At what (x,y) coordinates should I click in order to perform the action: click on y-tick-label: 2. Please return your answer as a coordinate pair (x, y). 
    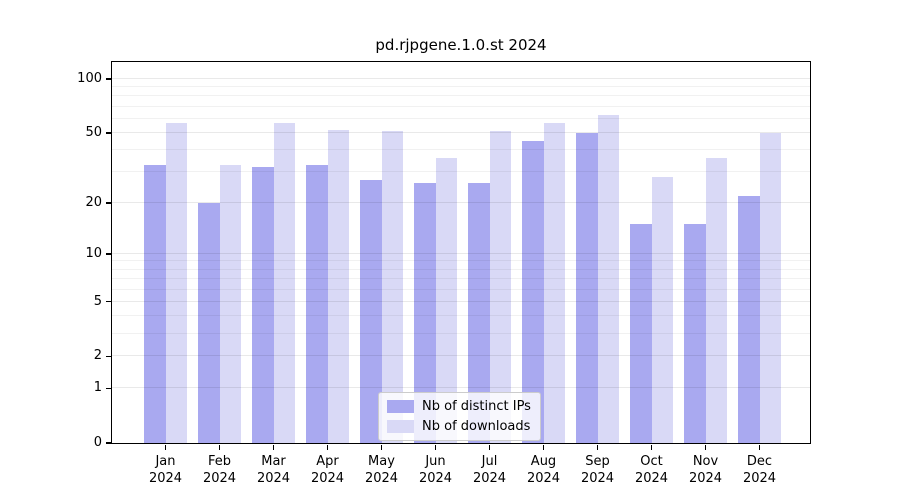
    Looking at the image, I should click on (97, 356).